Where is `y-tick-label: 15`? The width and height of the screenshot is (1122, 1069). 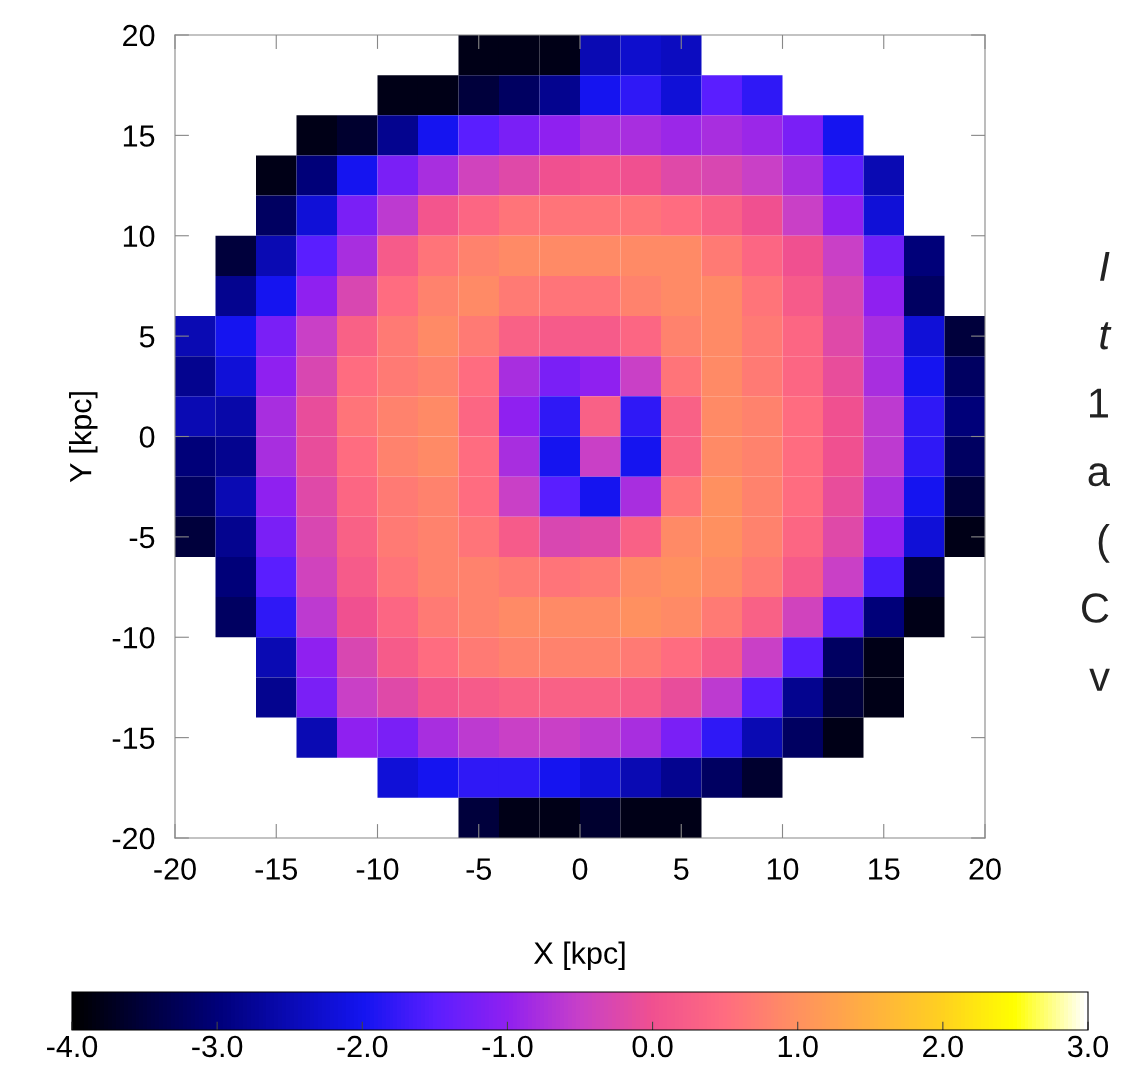
y-tick-label: 15 is located at coordinates (139, 136).